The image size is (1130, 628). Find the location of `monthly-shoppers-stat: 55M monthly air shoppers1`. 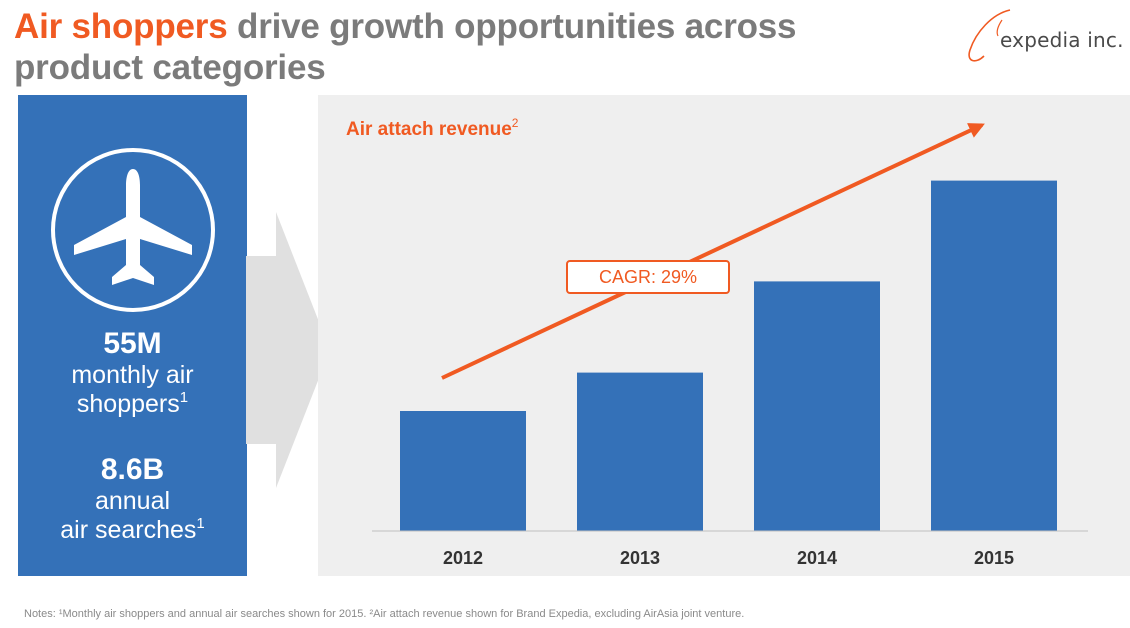

monthly-shoppers-stat: 55M monthly air shoppers1 is located at coordinates (132, 373).